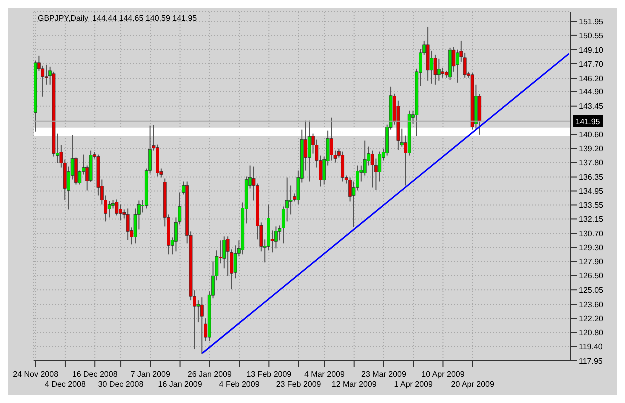  Describe the element at coordinates (591, 219) in the screenshot. I see `y-tick-label: 132.15` at that location.